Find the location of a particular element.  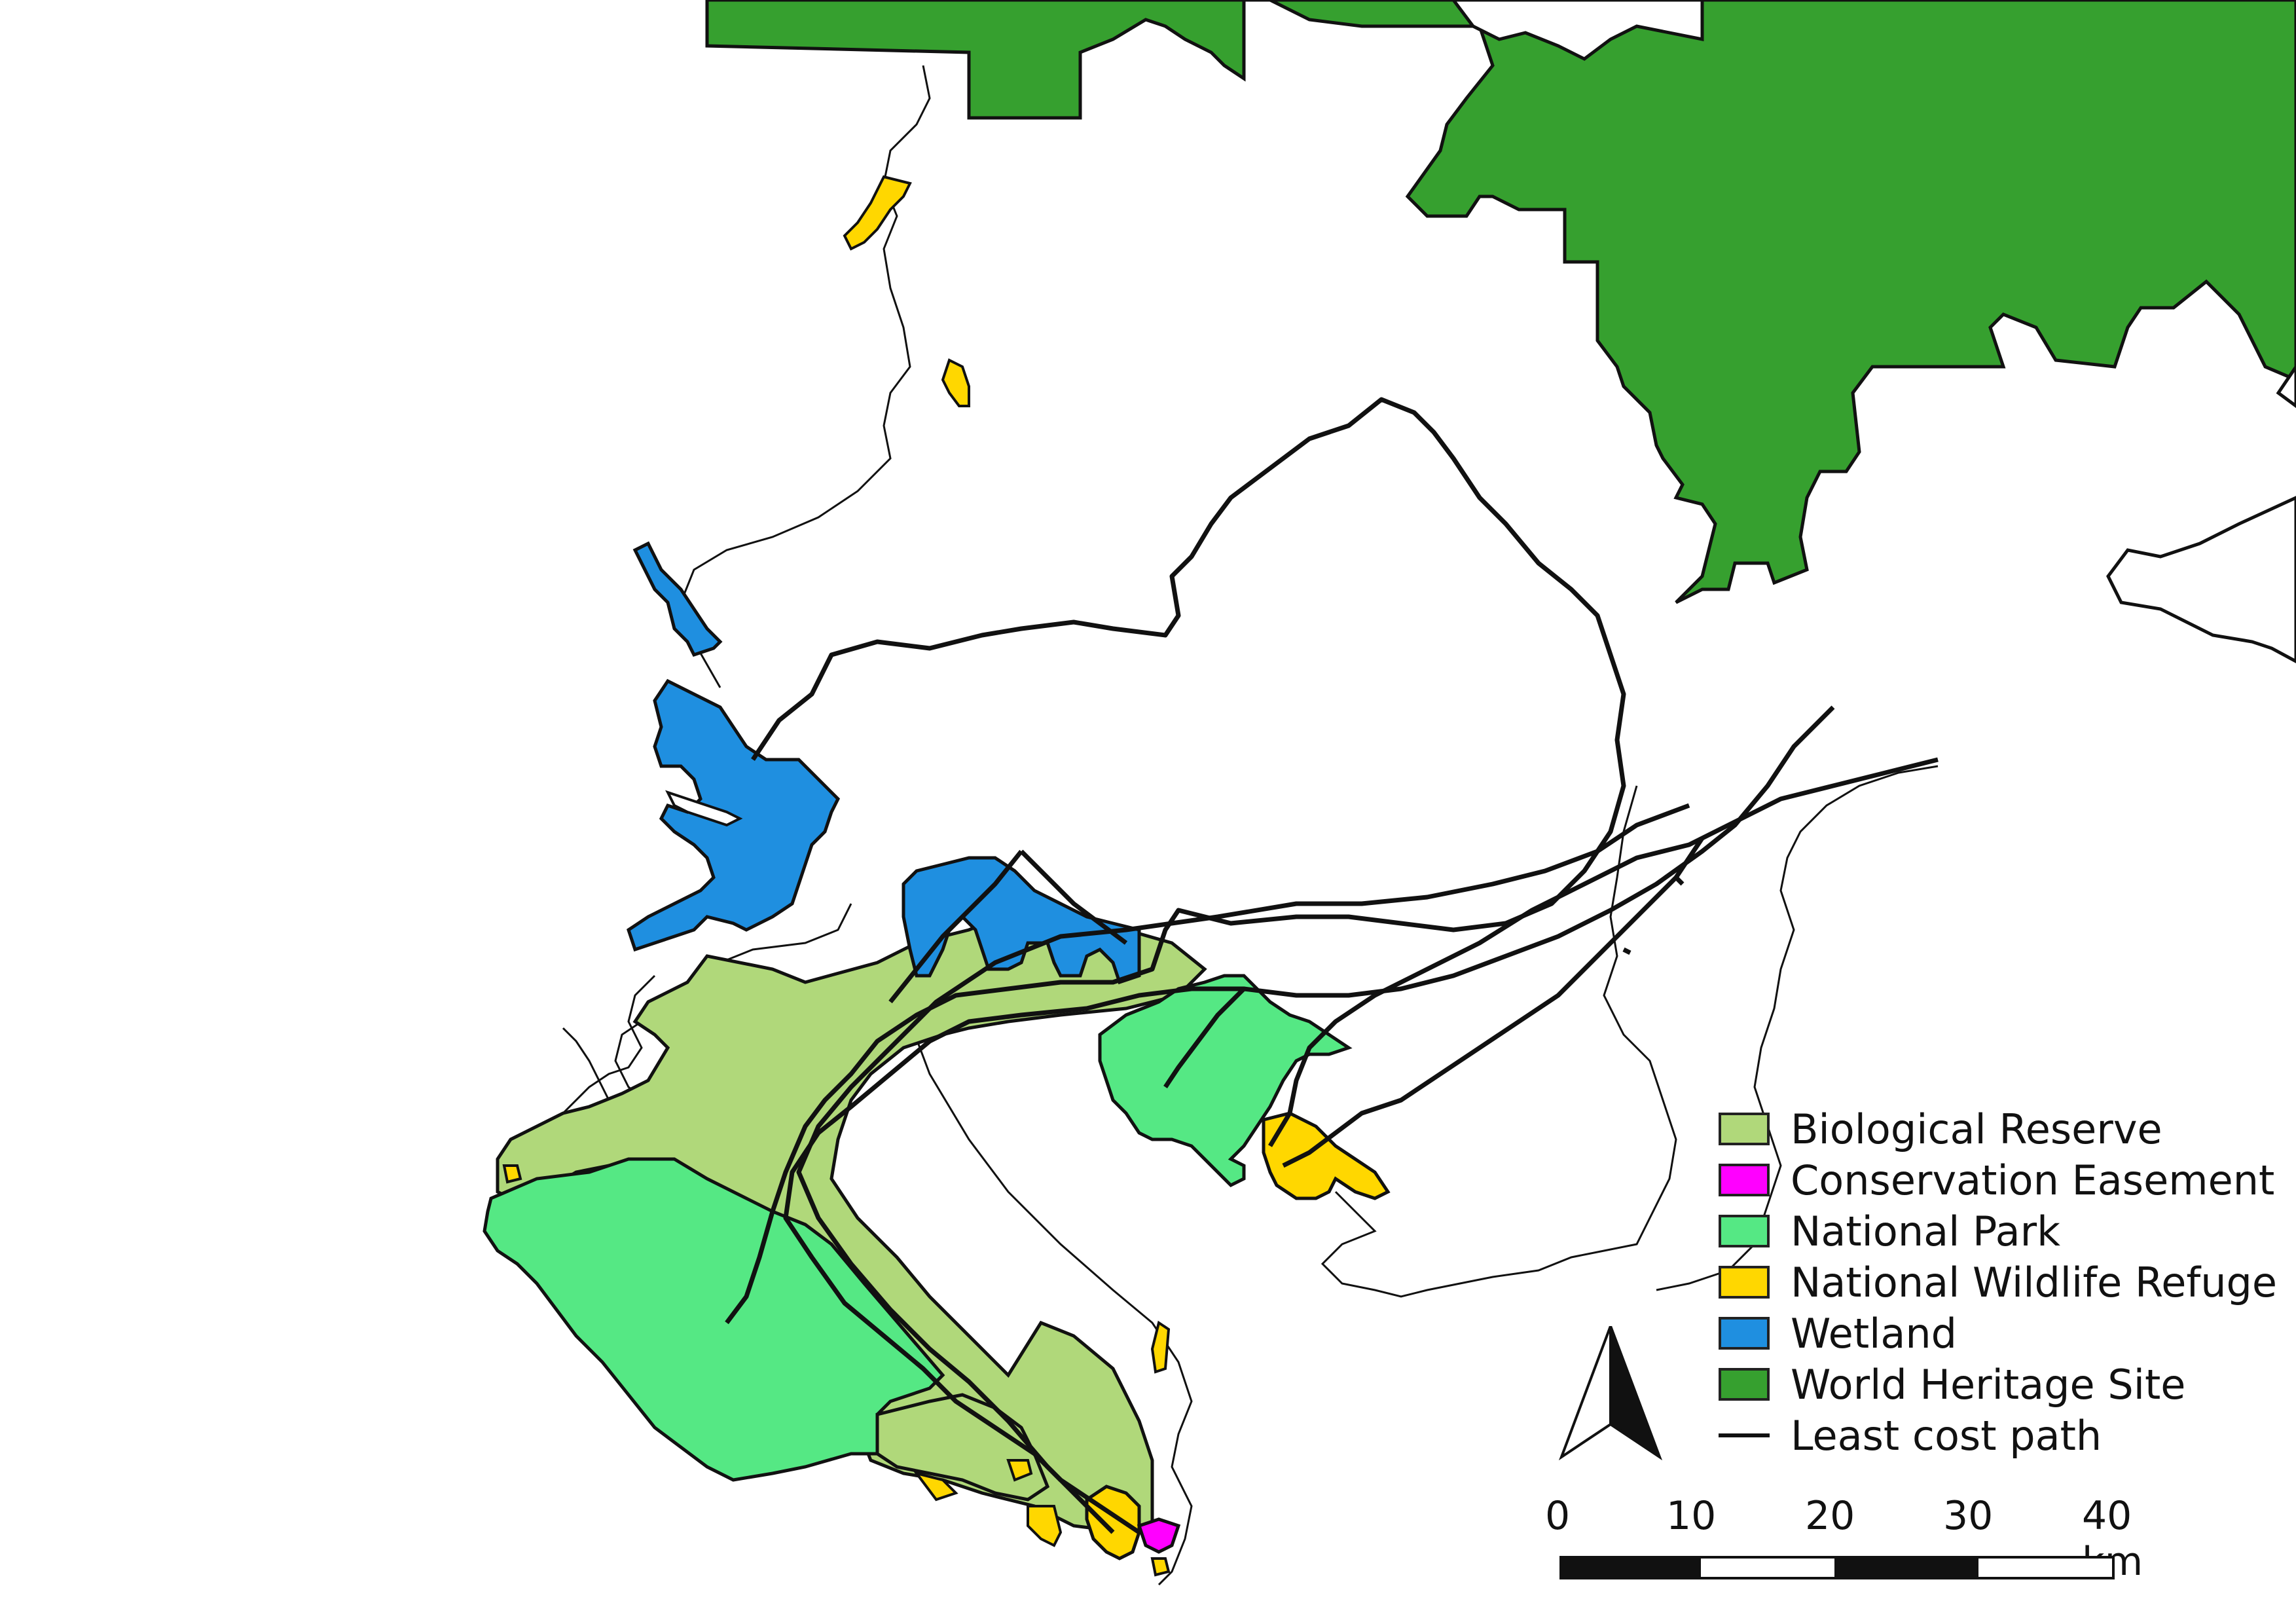

biological-reserve-area is located at coordinates (851, 1221).